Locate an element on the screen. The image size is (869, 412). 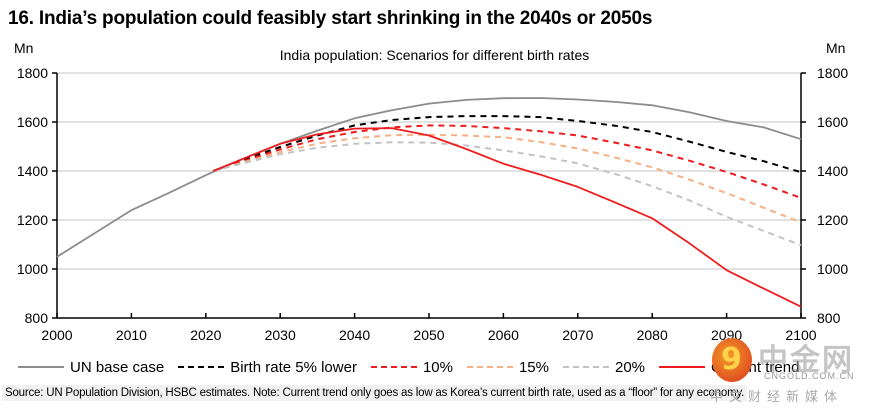
x-tick-label: 2100 is located at coordinates (800, 335).